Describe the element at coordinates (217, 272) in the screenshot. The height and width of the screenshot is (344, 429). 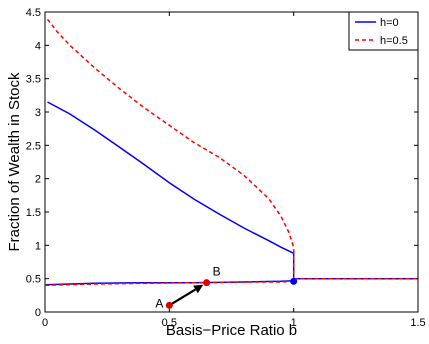
I see `point-label-b: B` at that location.